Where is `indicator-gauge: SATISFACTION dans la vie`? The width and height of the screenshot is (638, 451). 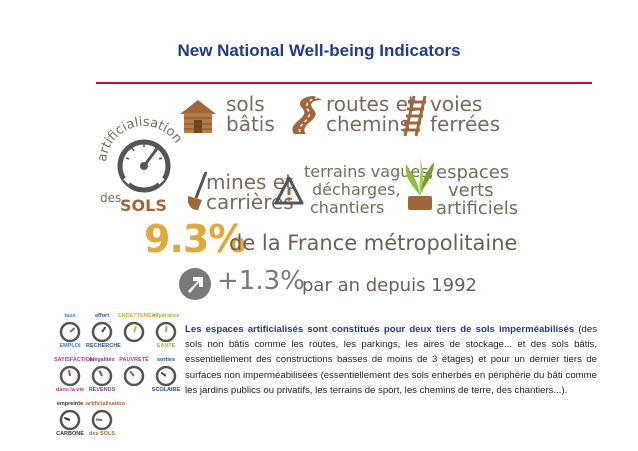
indicator-gauge: SATISFACTION dans la vie is located at coordinates (74, 378).